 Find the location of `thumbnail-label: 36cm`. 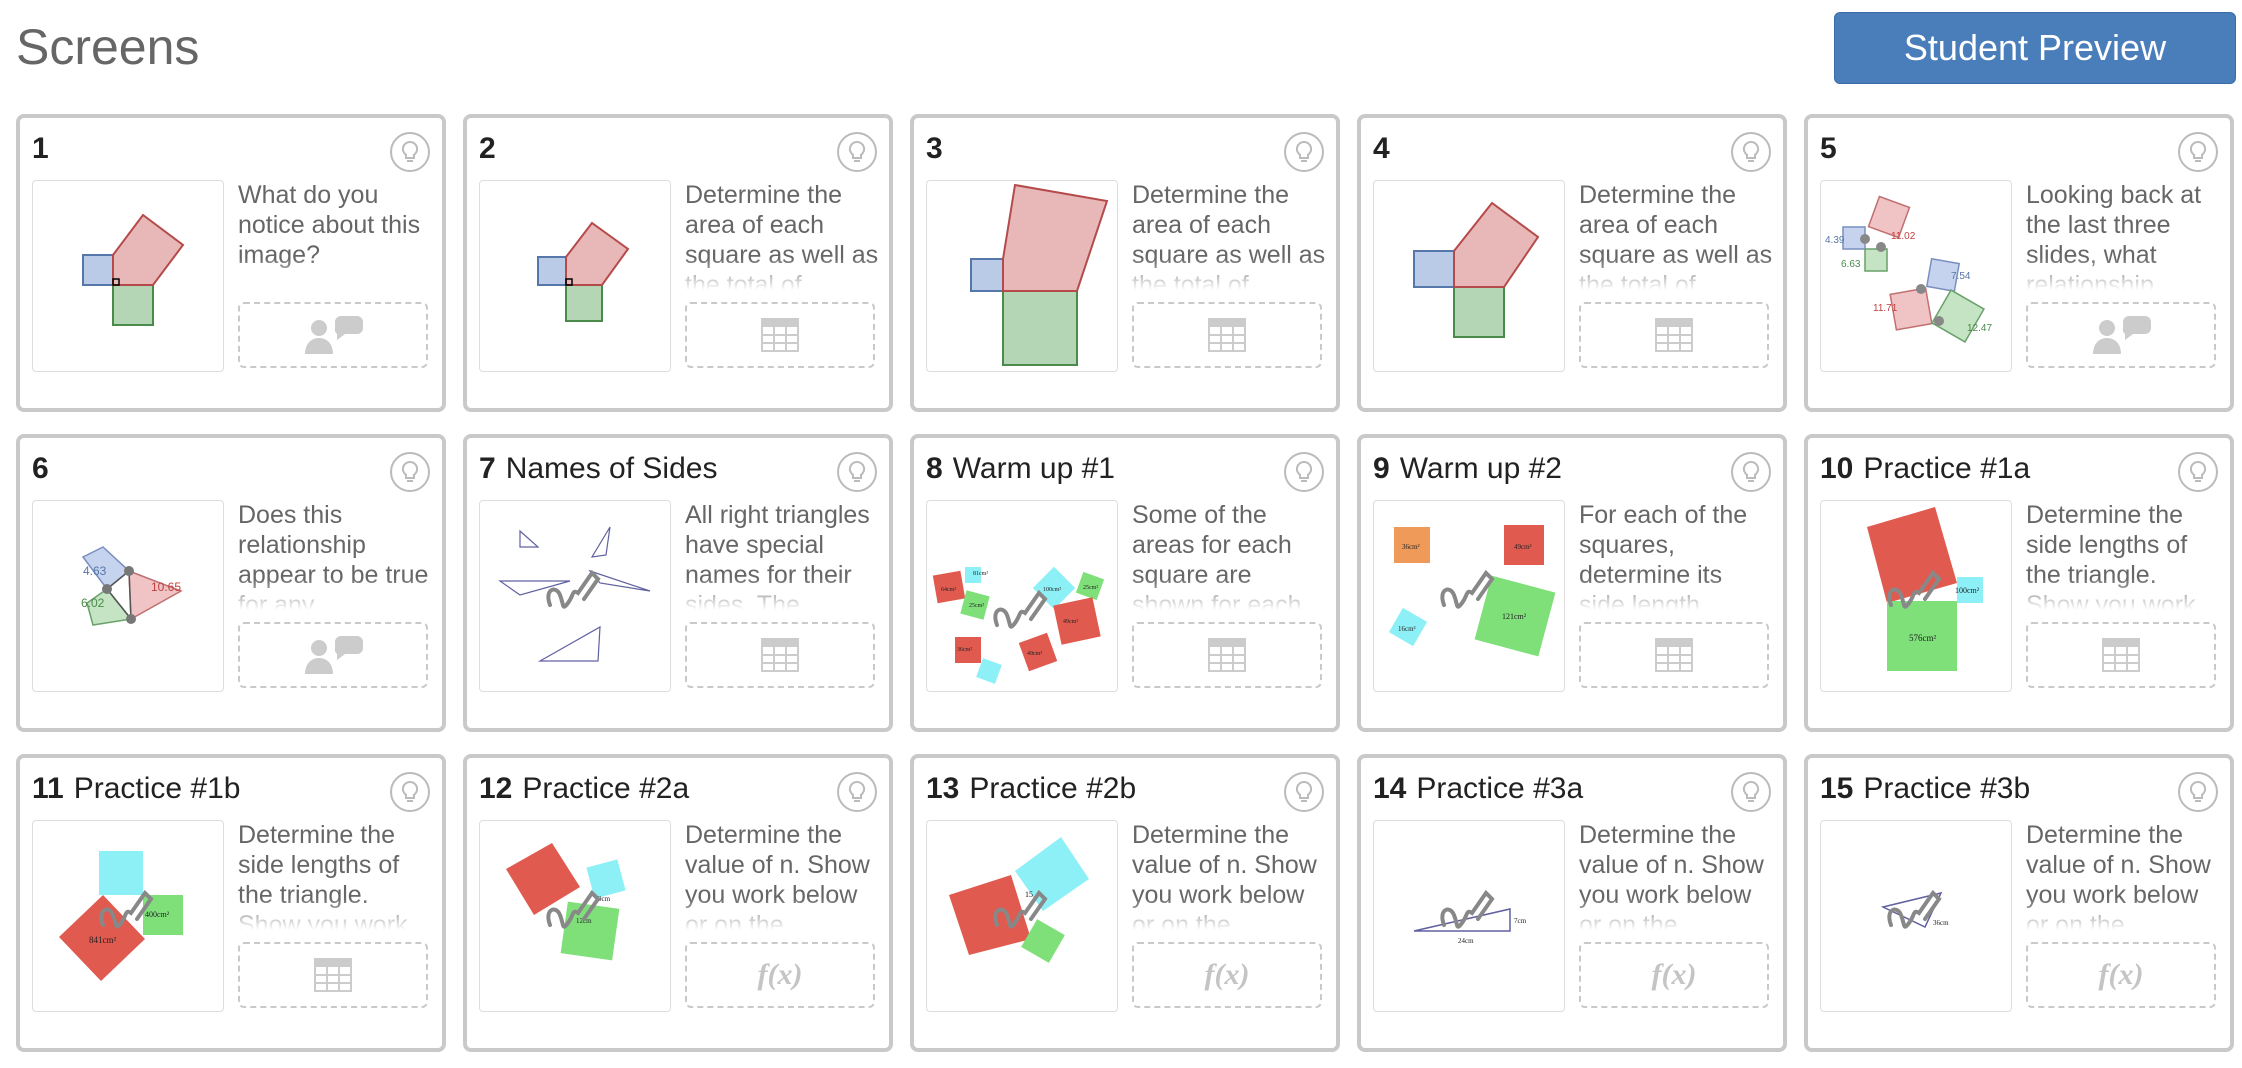

thumbnail-label: 36cm is located at coordinates (1941, 923).